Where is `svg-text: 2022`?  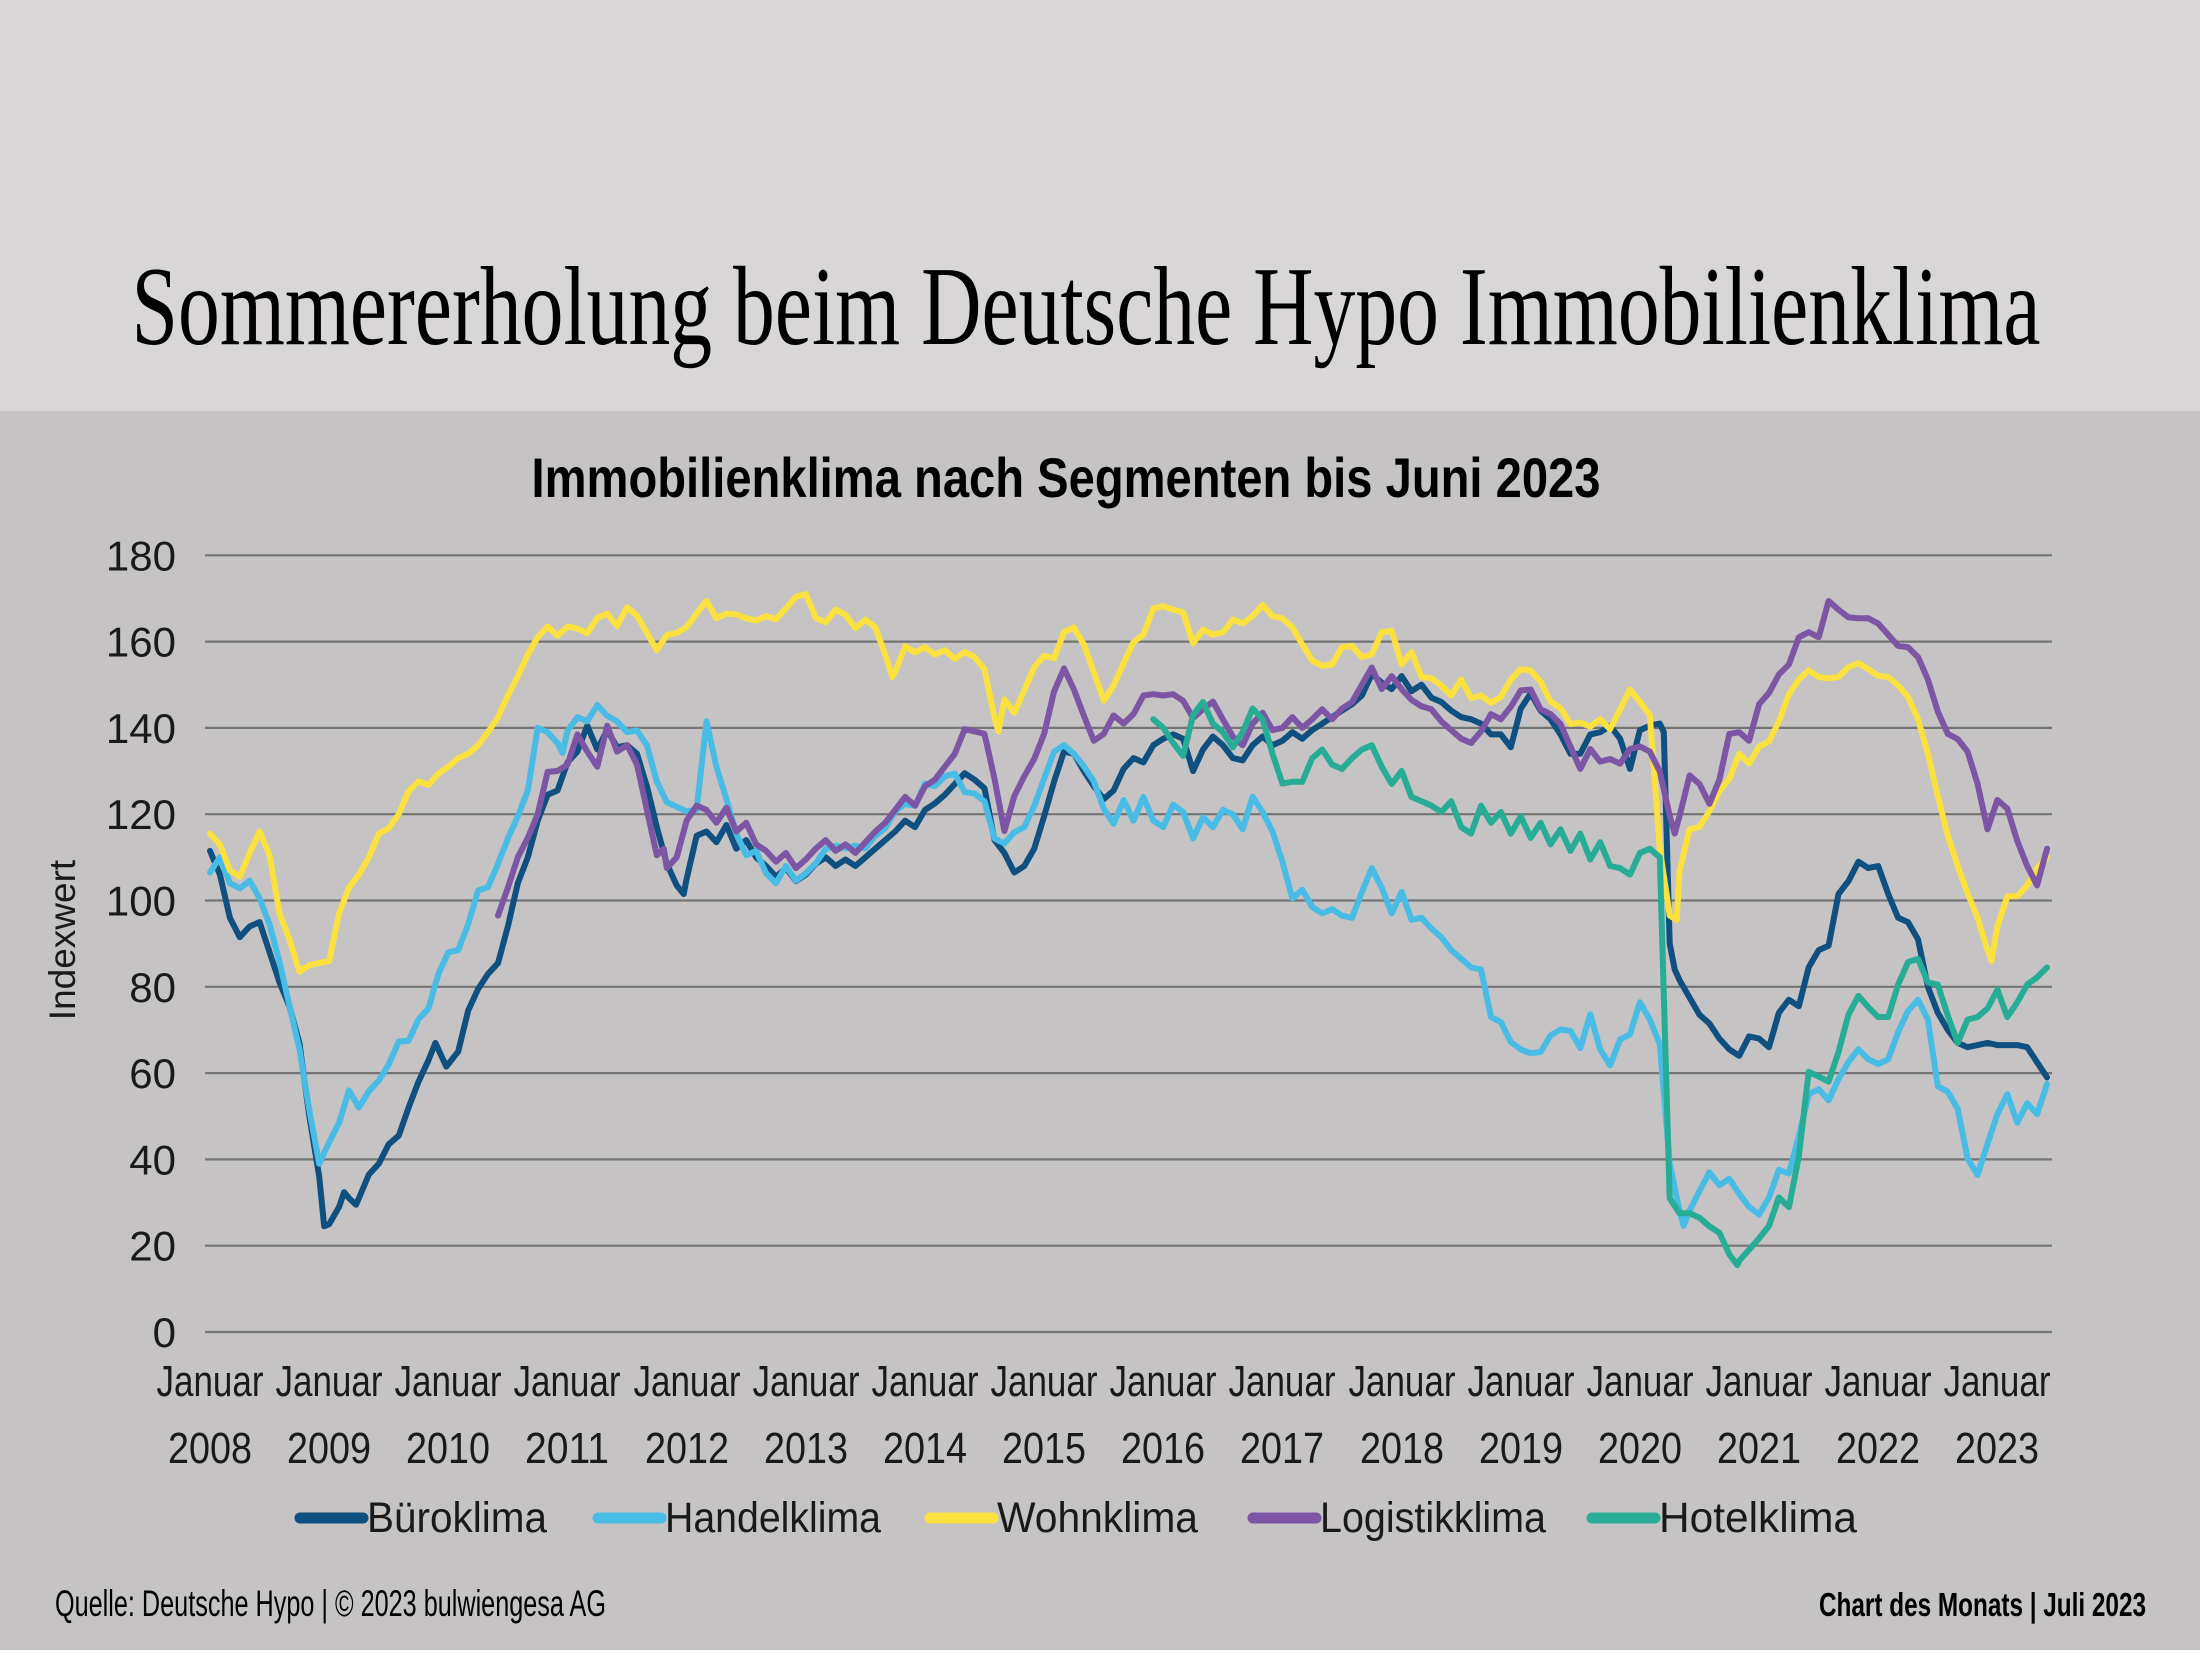 svg-text: 2022 is located at coordinates (1878, 1448).